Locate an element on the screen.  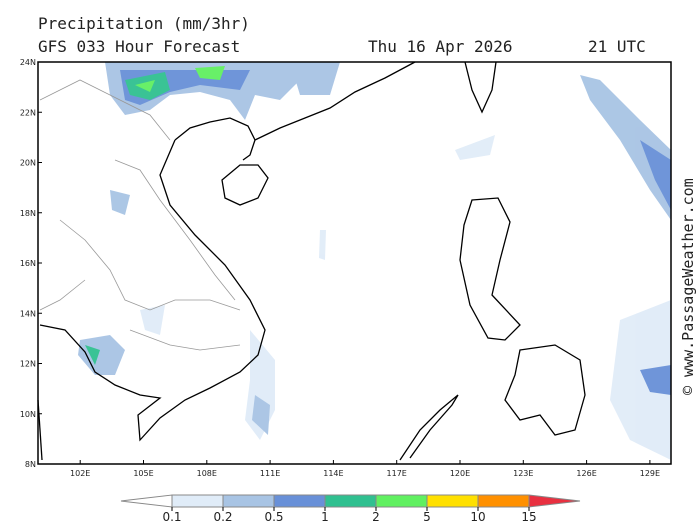
x-tick-label: 126E is located at coordinates (586, 473).